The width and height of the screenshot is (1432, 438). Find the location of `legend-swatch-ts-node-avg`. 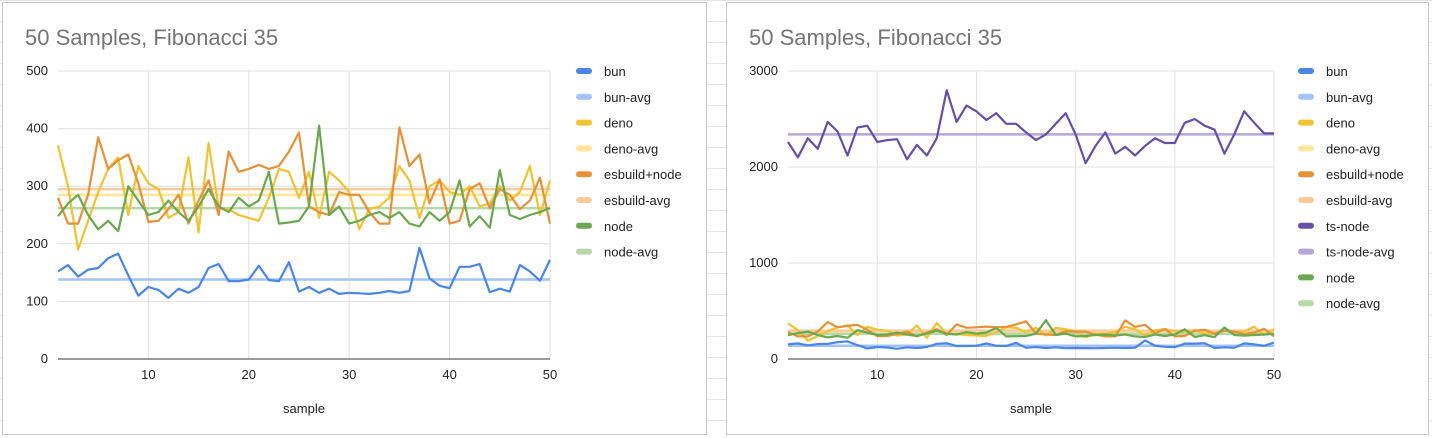

legend-swatch-ts-node-avg is located at coordinates (1306, 251).